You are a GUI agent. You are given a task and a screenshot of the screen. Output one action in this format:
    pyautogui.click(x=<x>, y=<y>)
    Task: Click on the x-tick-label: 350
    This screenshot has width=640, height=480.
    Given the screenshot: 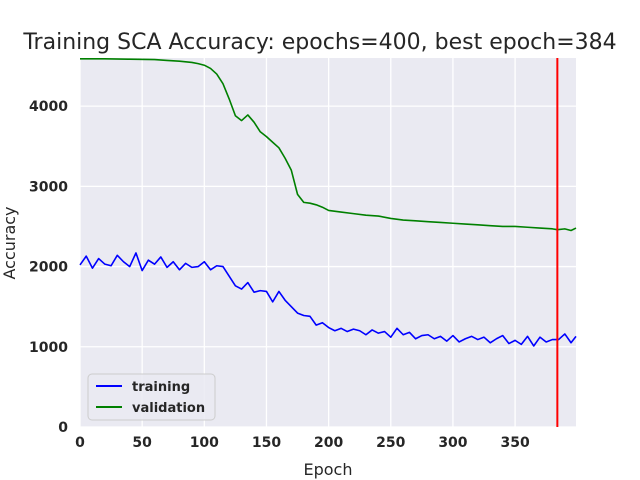 What is the action you would take?
    pyautogui.click(x=514, y=443)
    